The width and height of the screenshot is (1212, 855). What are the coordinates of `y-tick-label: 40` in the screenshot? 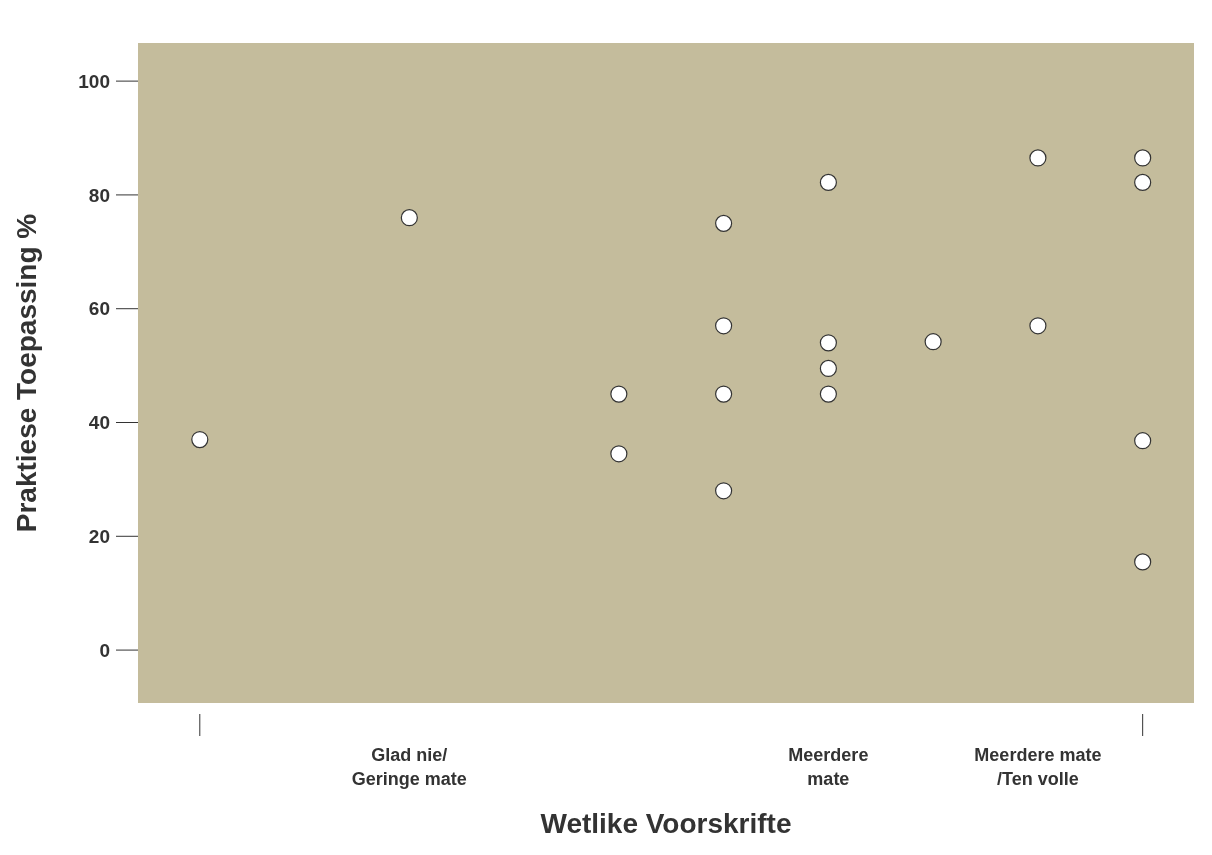 It's located at (99, 423).